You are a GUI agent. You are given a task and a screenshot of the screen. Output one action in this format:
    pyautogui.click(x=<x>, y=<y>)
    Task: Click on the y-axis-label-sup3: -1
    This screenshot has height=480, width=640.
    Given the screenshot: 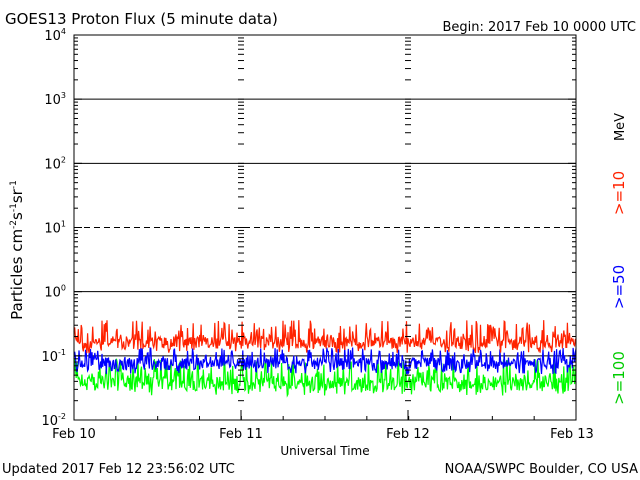 What is the action you would take?
    pyautogui.click(x=14, y=184)
    